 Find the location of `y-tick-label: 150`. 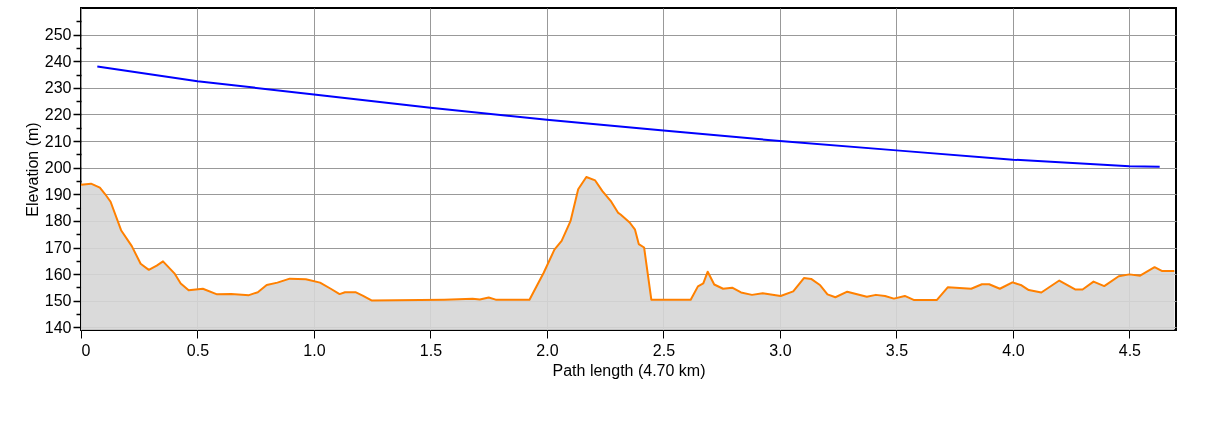

y-tick-label: 150 is located at coordinates (58, 301).